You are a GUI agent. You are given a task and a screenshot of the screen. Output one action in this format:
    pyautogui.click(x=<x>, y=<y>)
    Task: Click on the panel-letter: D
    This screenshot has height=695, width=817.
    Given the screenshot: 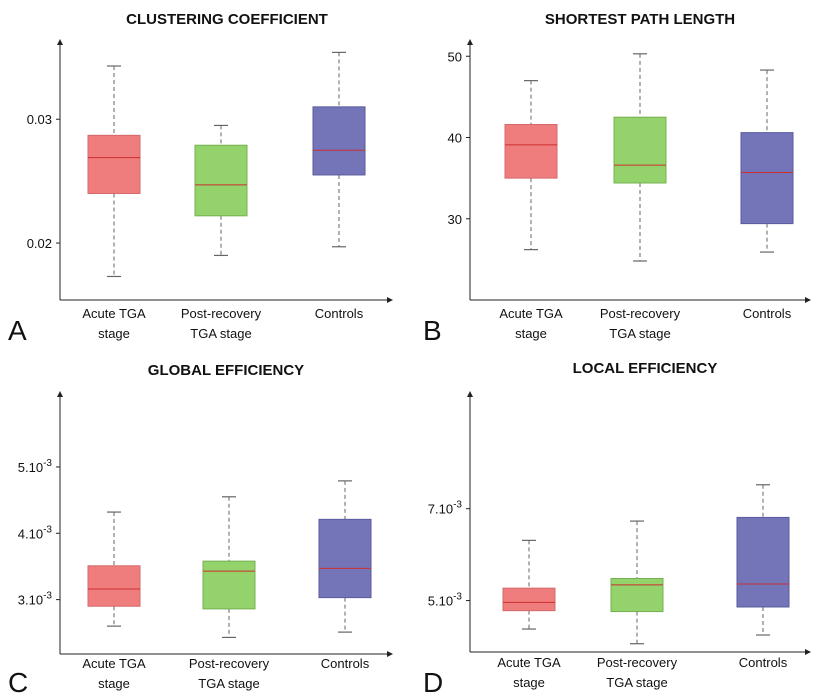 What is the action you would take?
    pyautogui.click(x=433, y=681)
    